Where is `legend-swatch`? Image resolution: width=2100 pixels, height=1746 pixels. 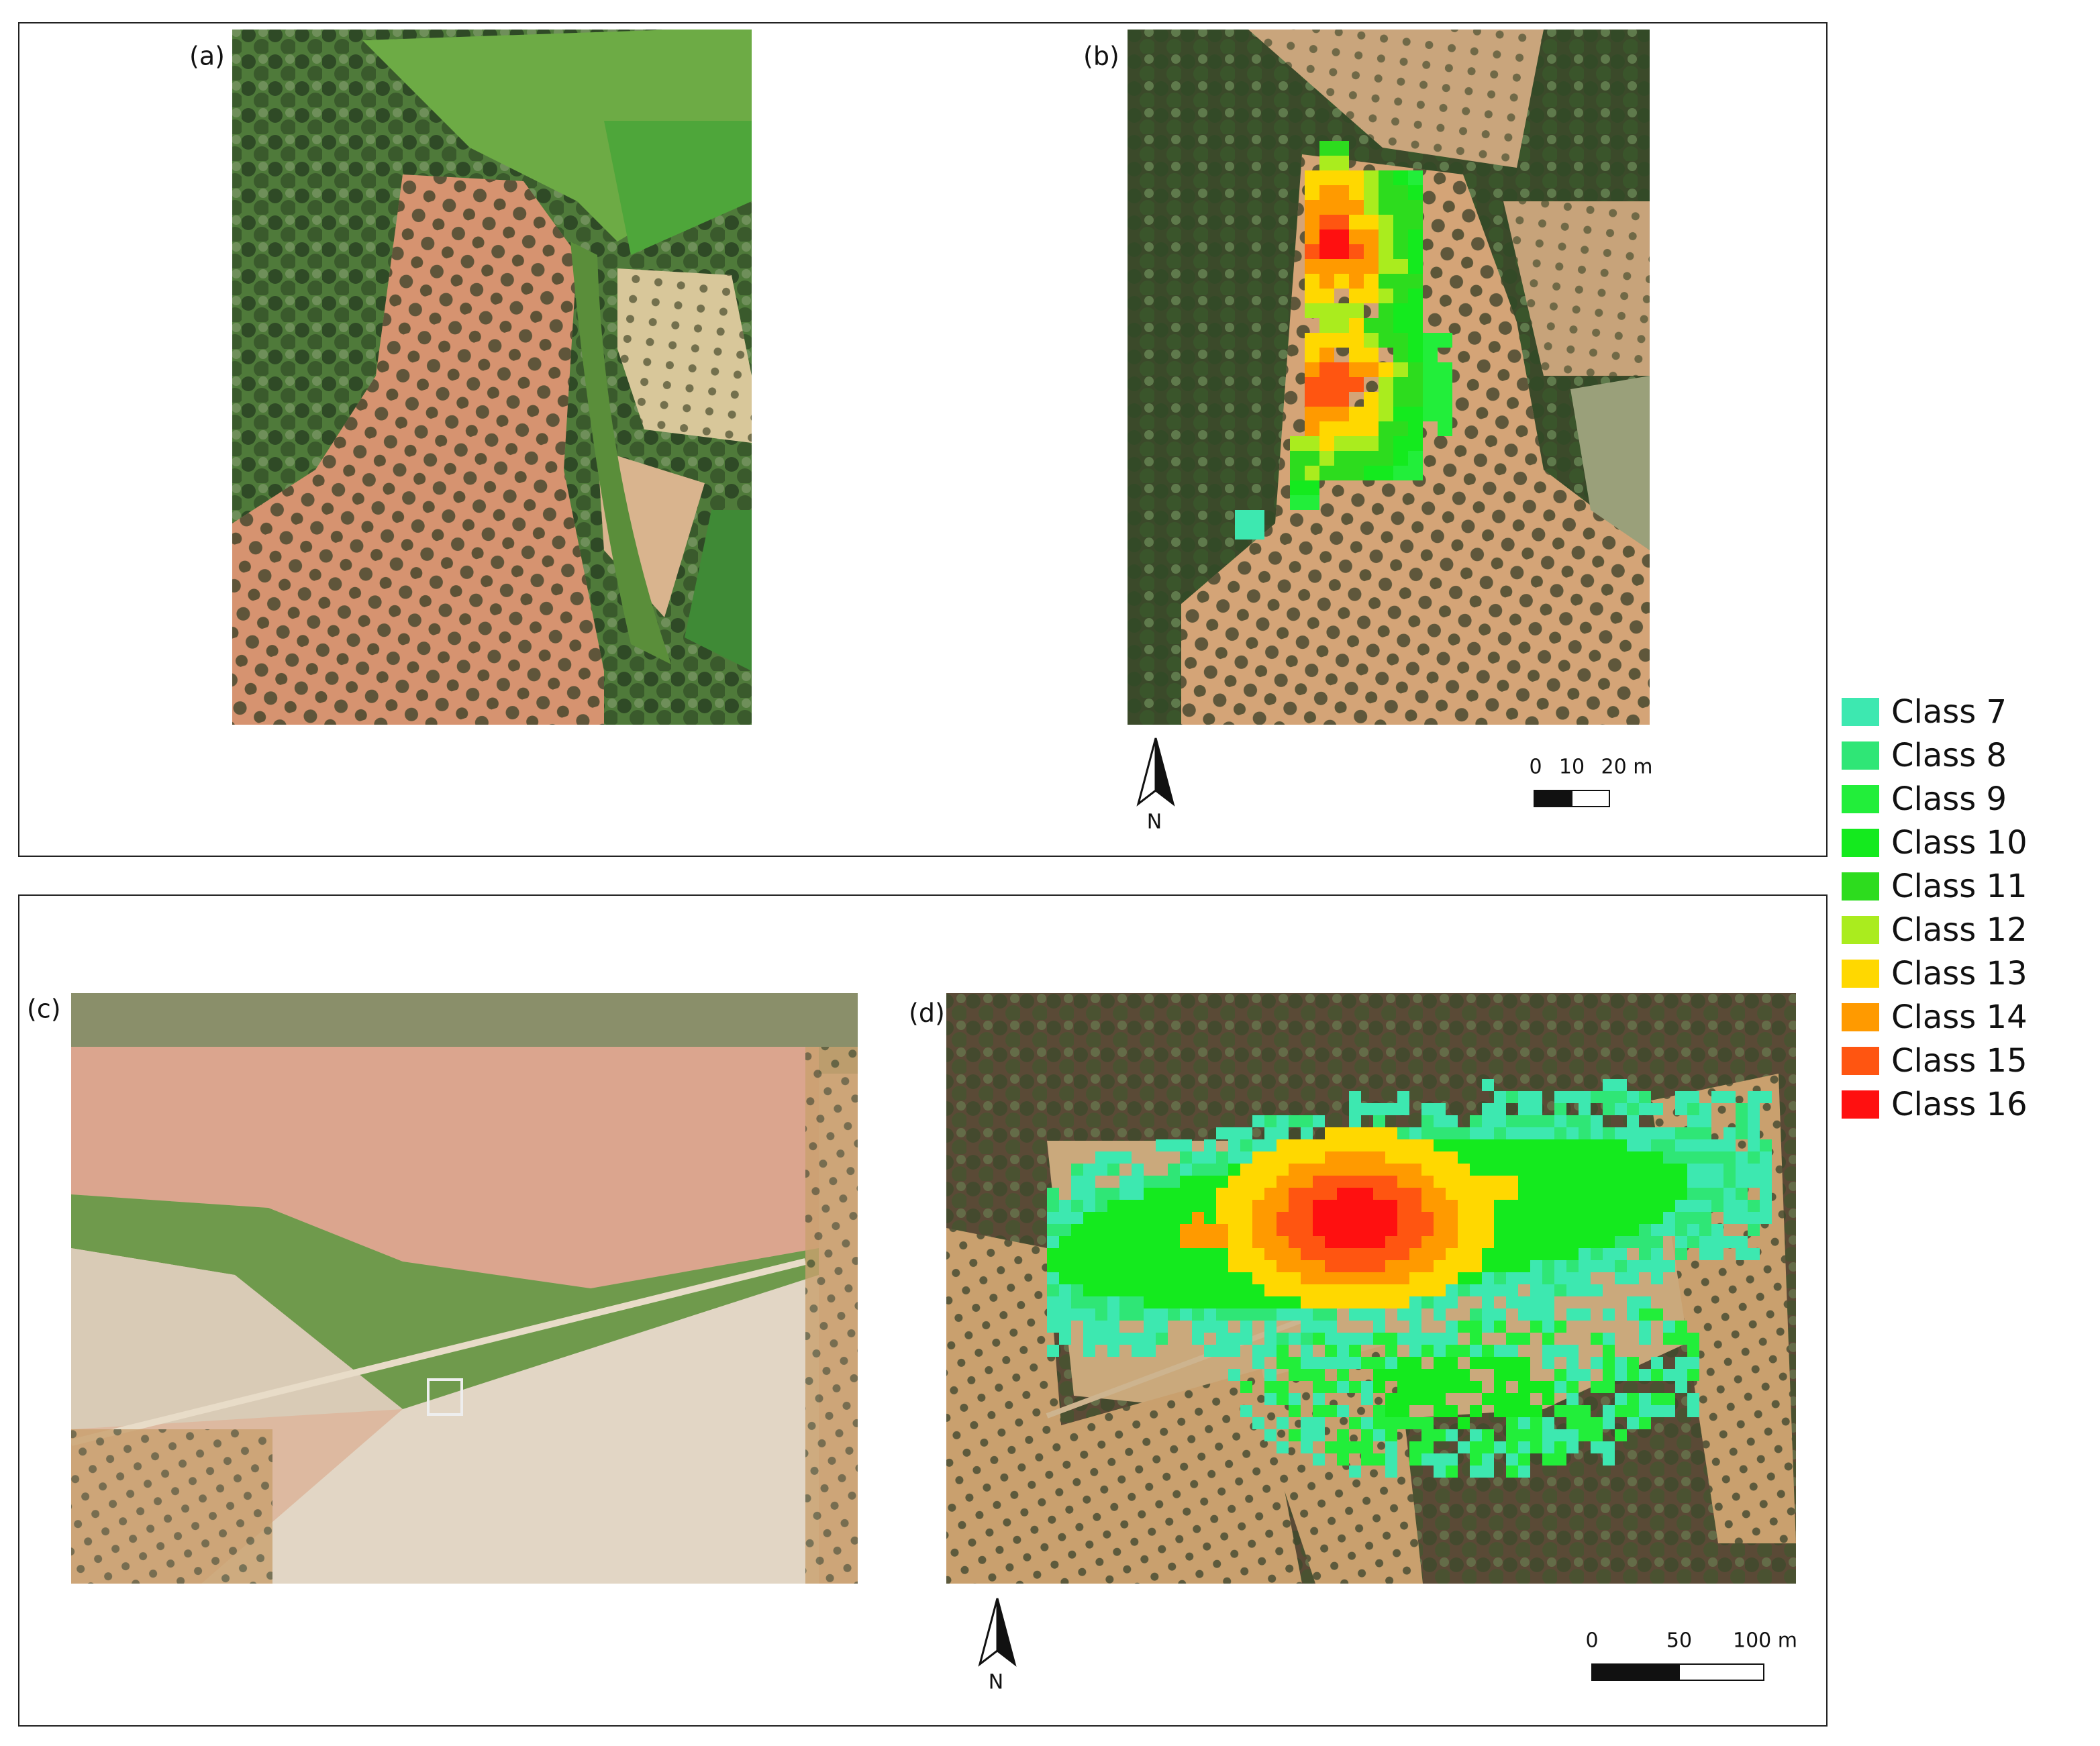
legend-swatch is located at coordinates (1860, 755).